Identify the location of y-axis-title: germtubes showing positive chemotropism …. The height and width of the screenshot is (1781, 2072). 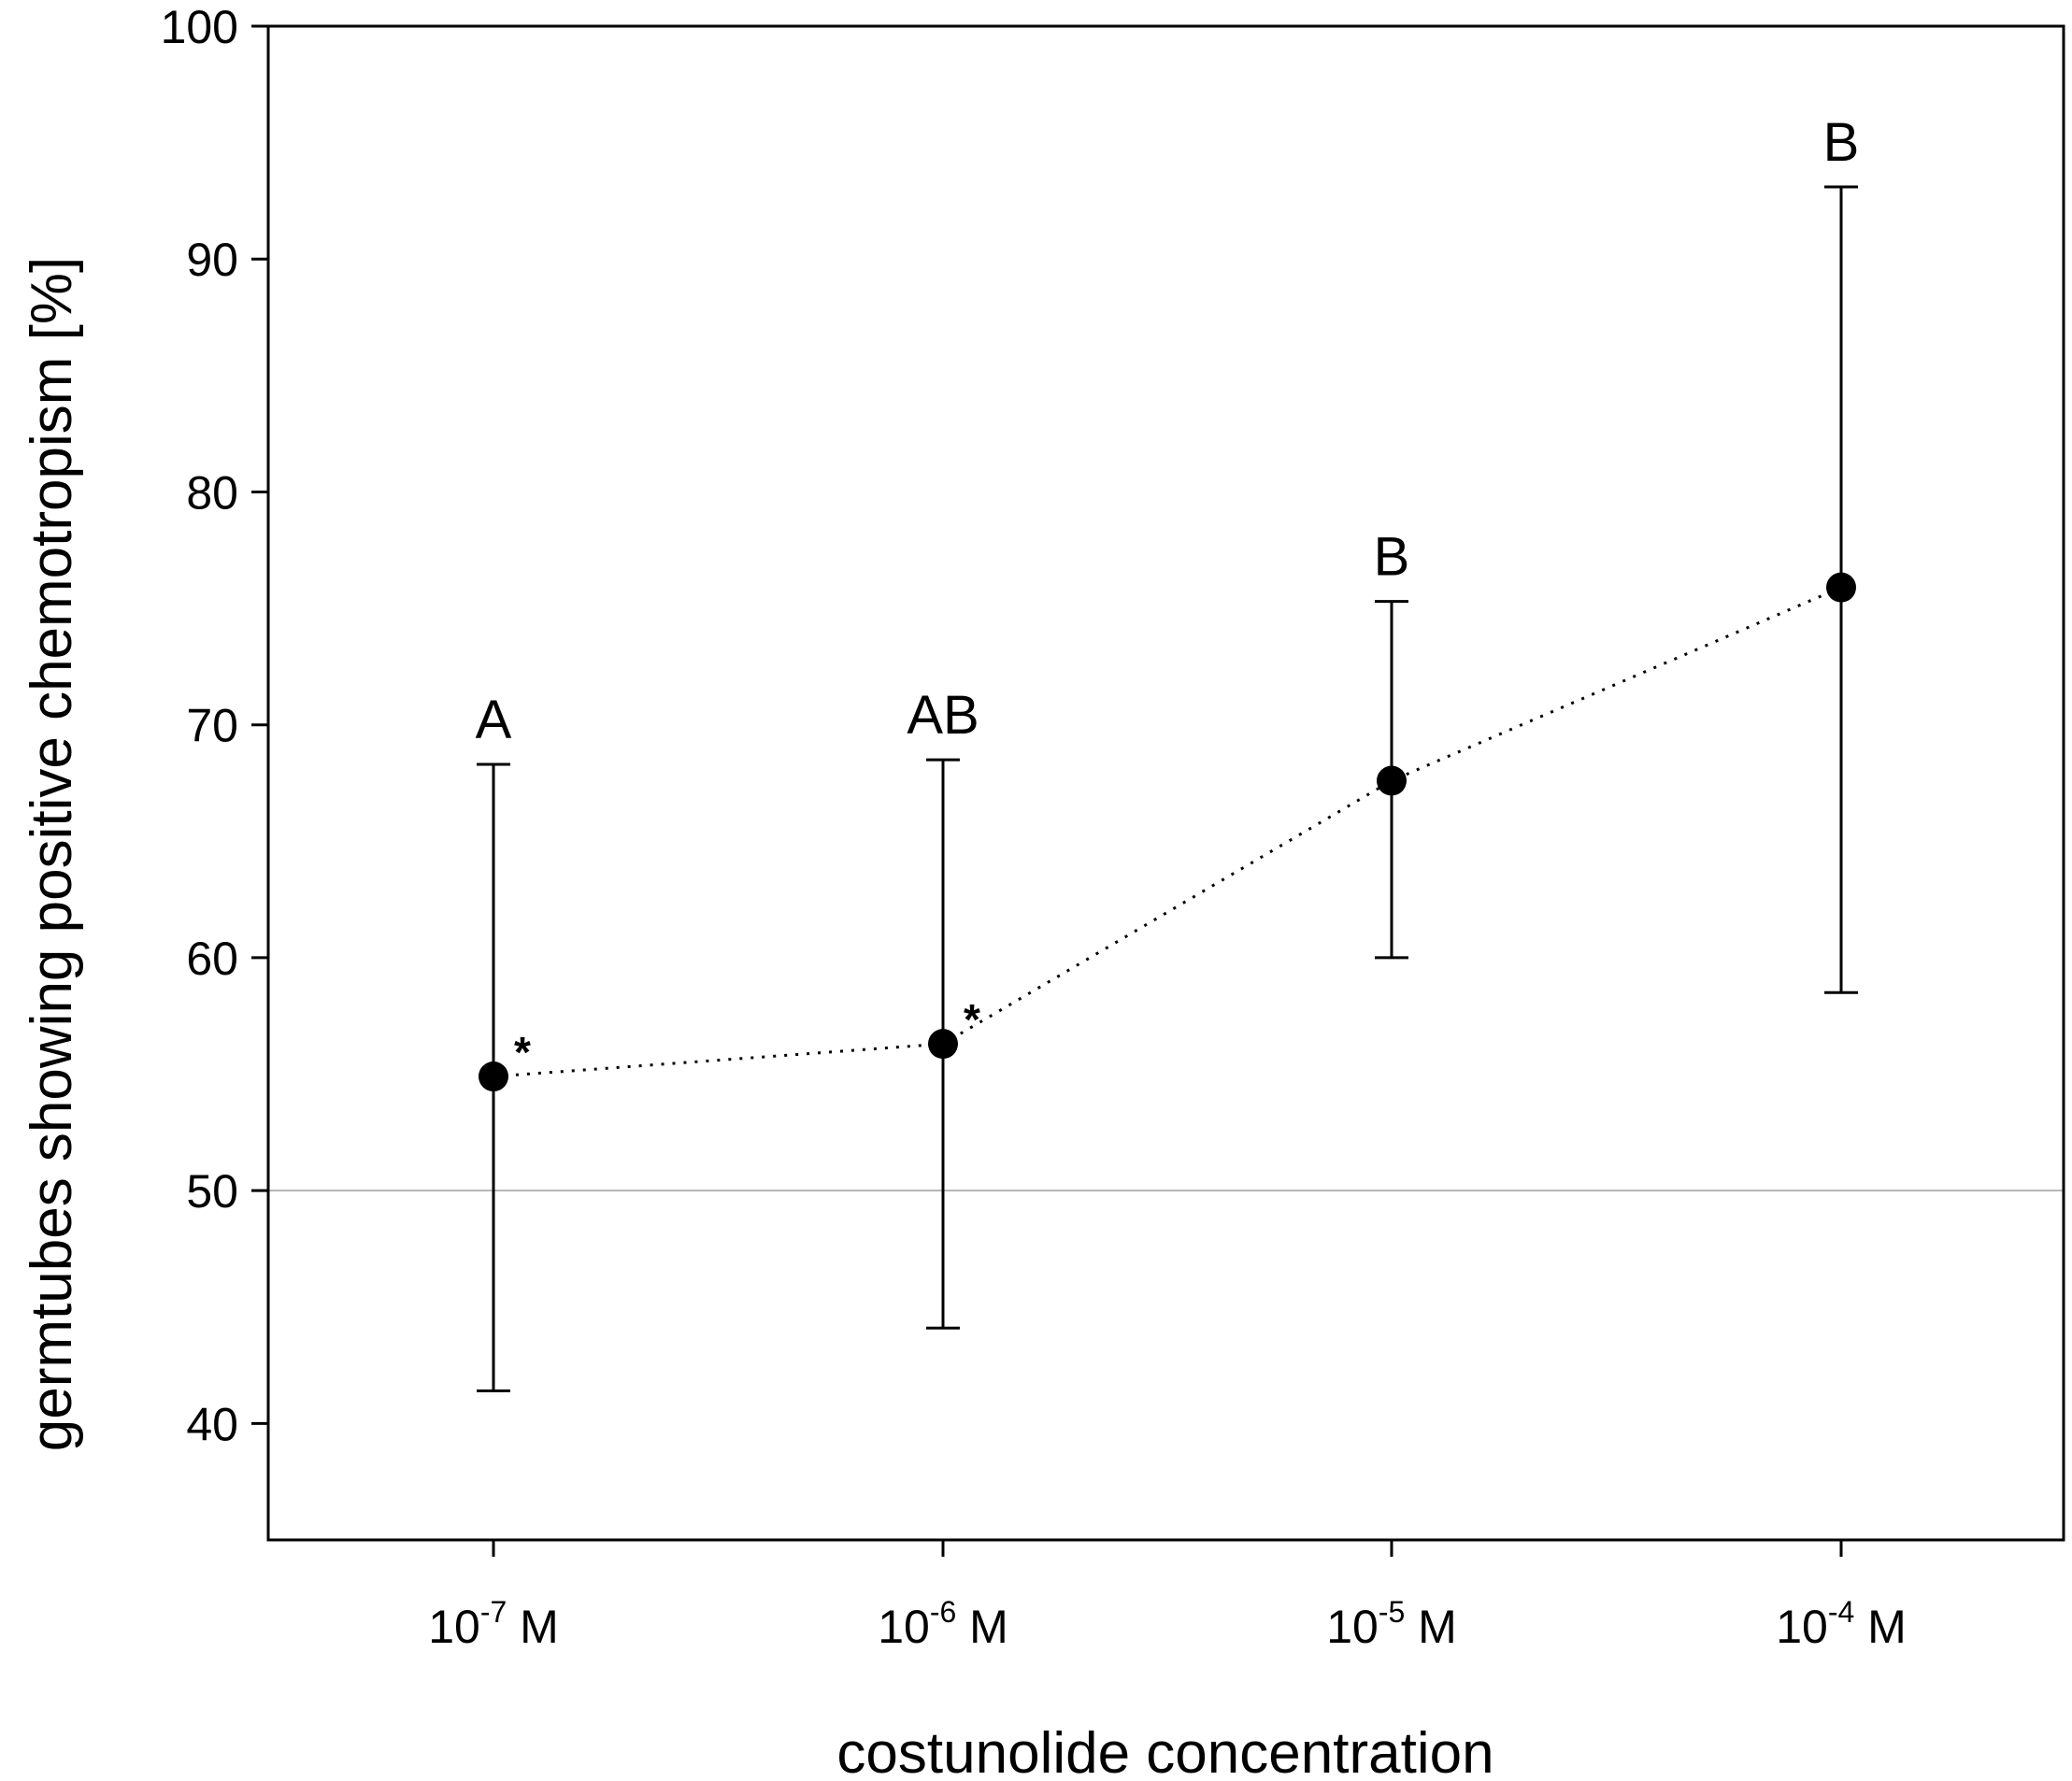
(52, 854).